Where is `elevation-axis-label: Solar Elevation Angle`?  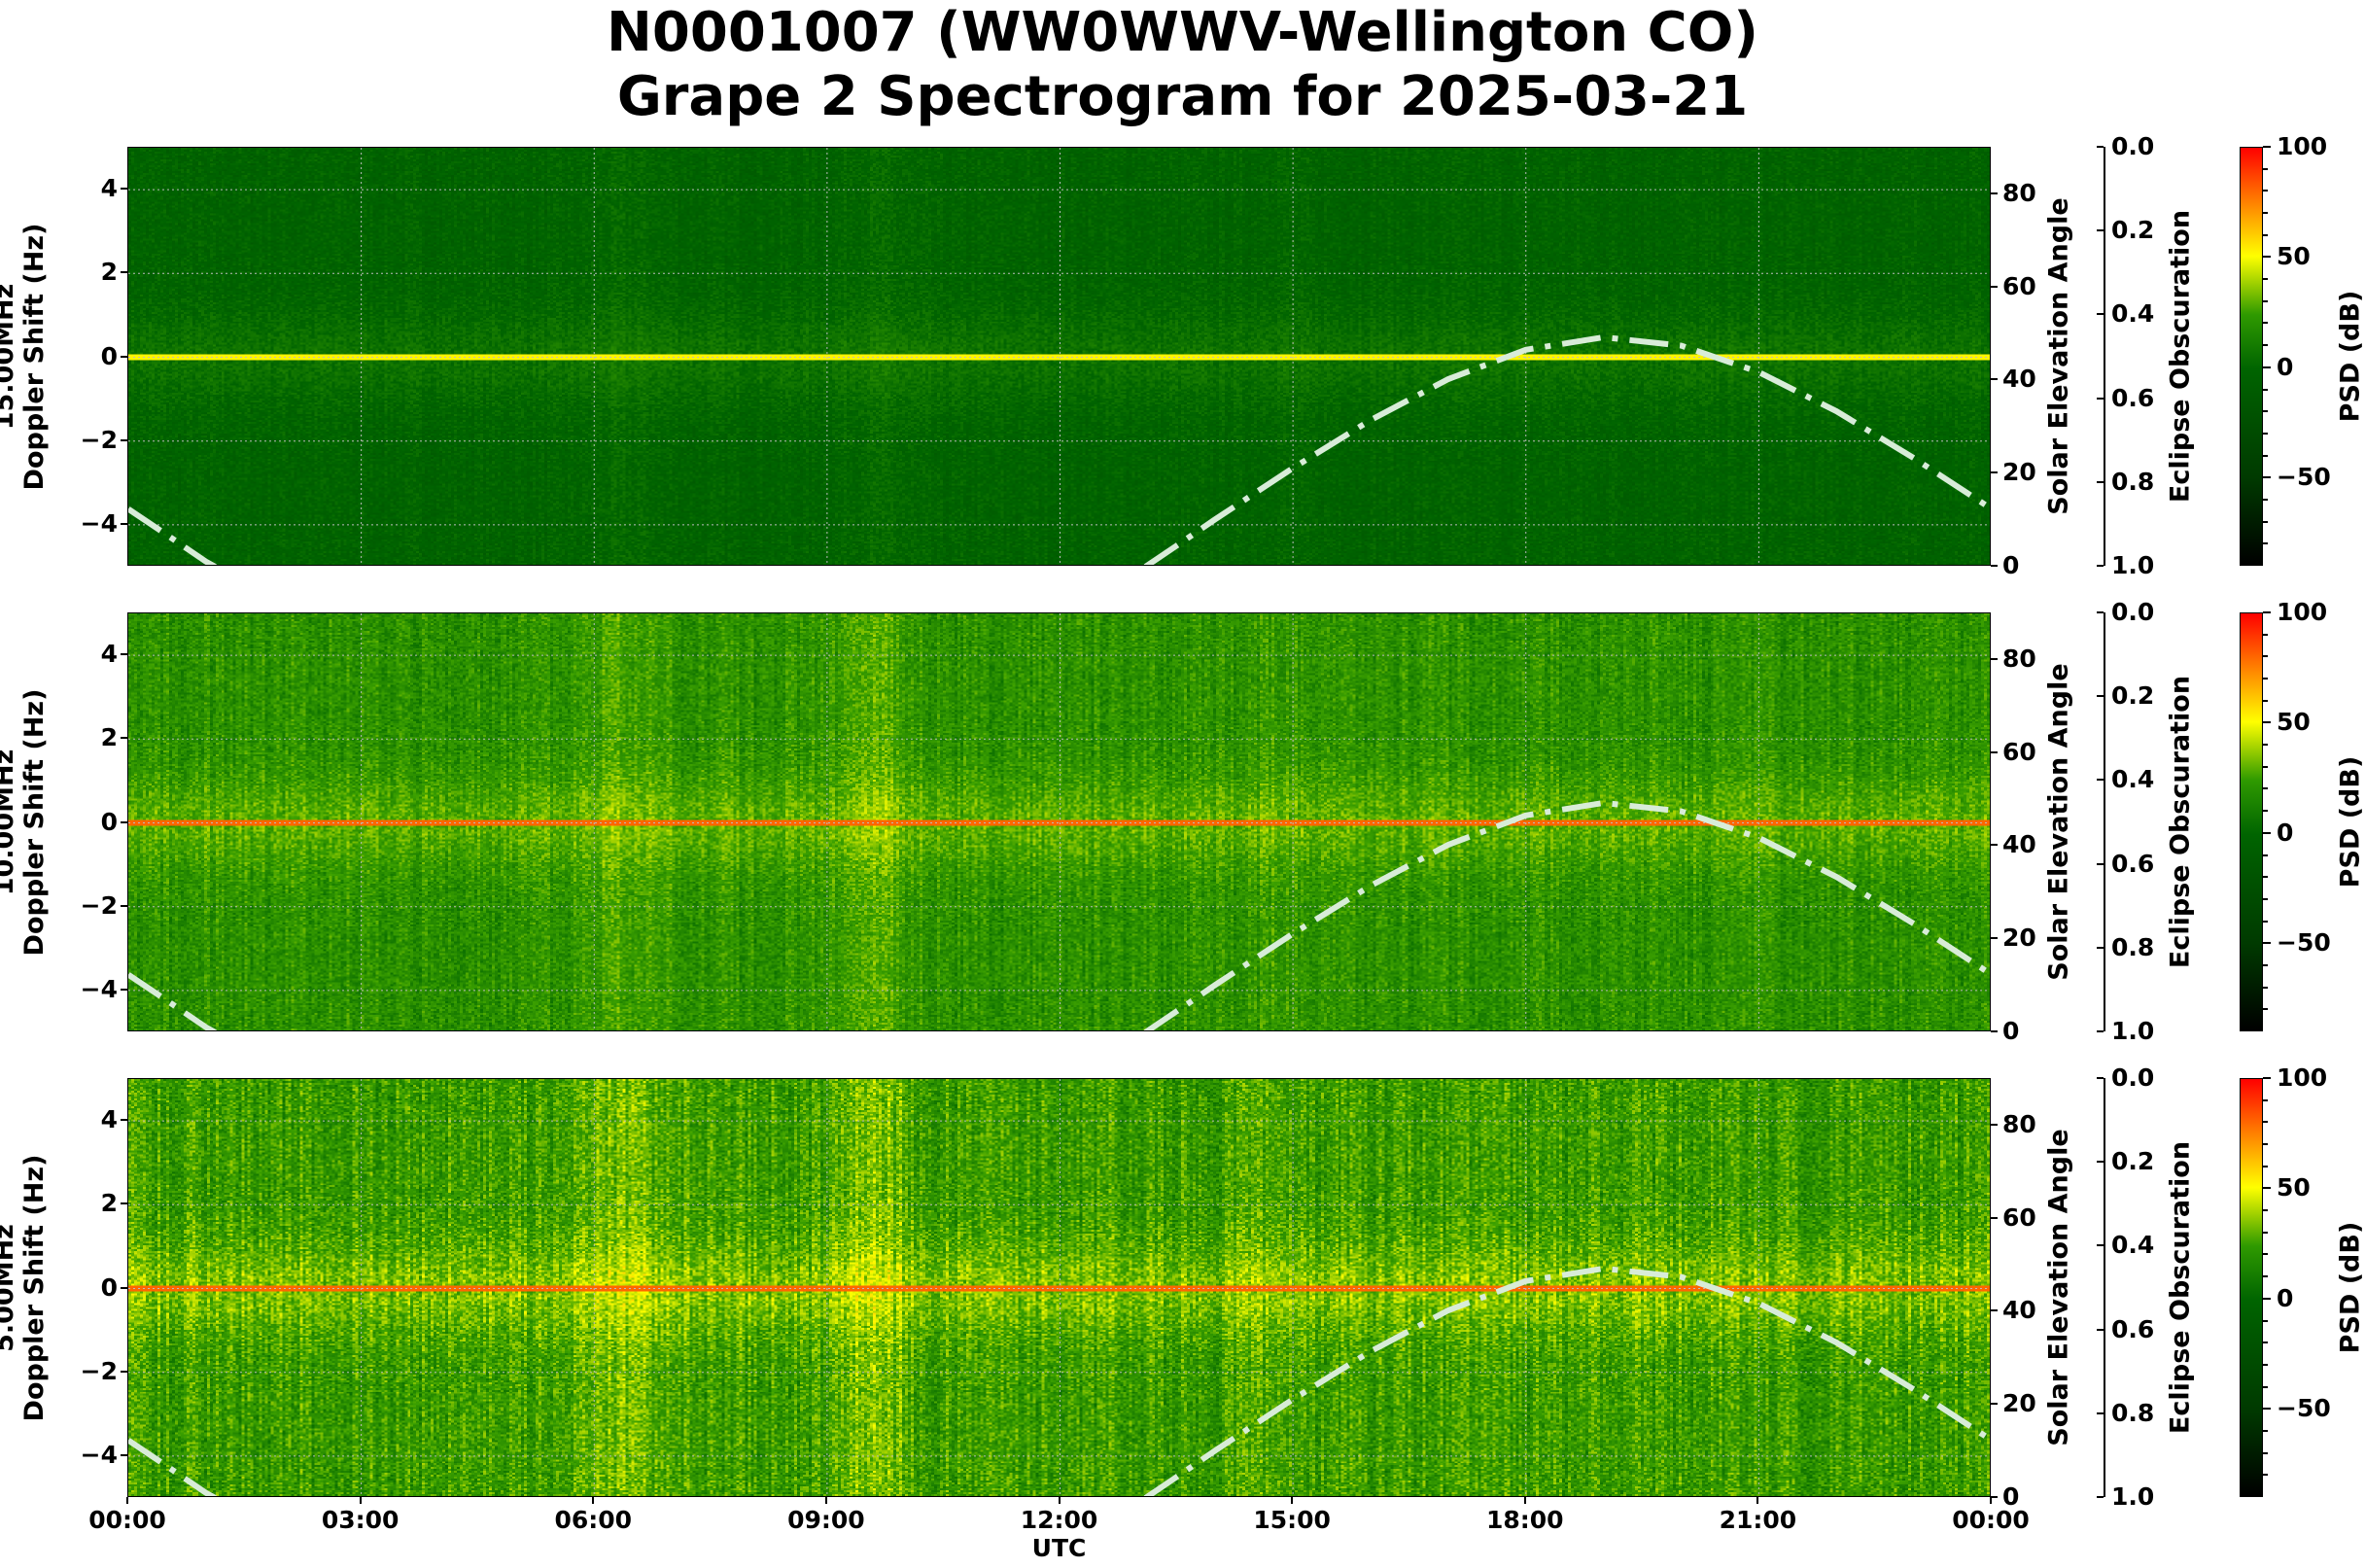
elevation-axis-label: Solar Elevation Angle is located at coordinates (2058, 821).